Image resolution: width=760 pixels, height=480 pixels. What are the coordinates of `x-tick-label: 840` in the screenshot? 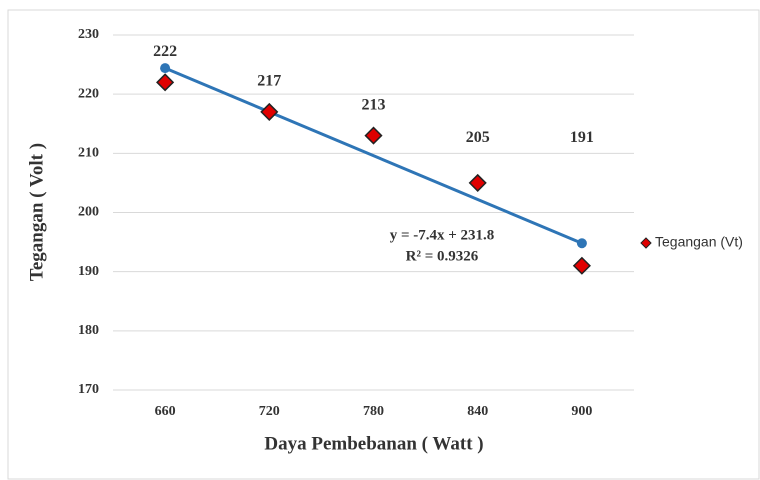 It's located at (477, 411).